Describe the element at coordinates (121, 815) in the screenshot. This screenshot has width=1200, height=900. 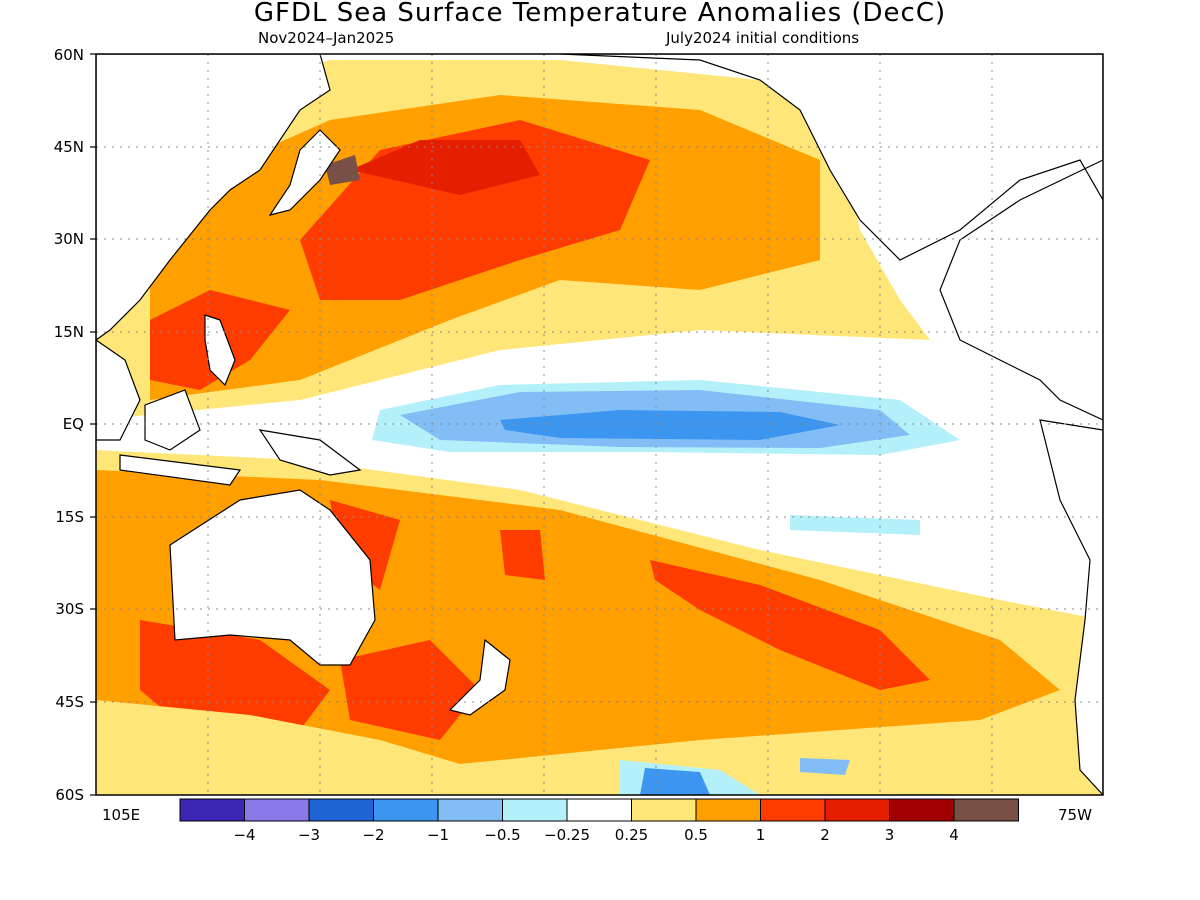
I see `lon-label-105e: 105E` at that location.